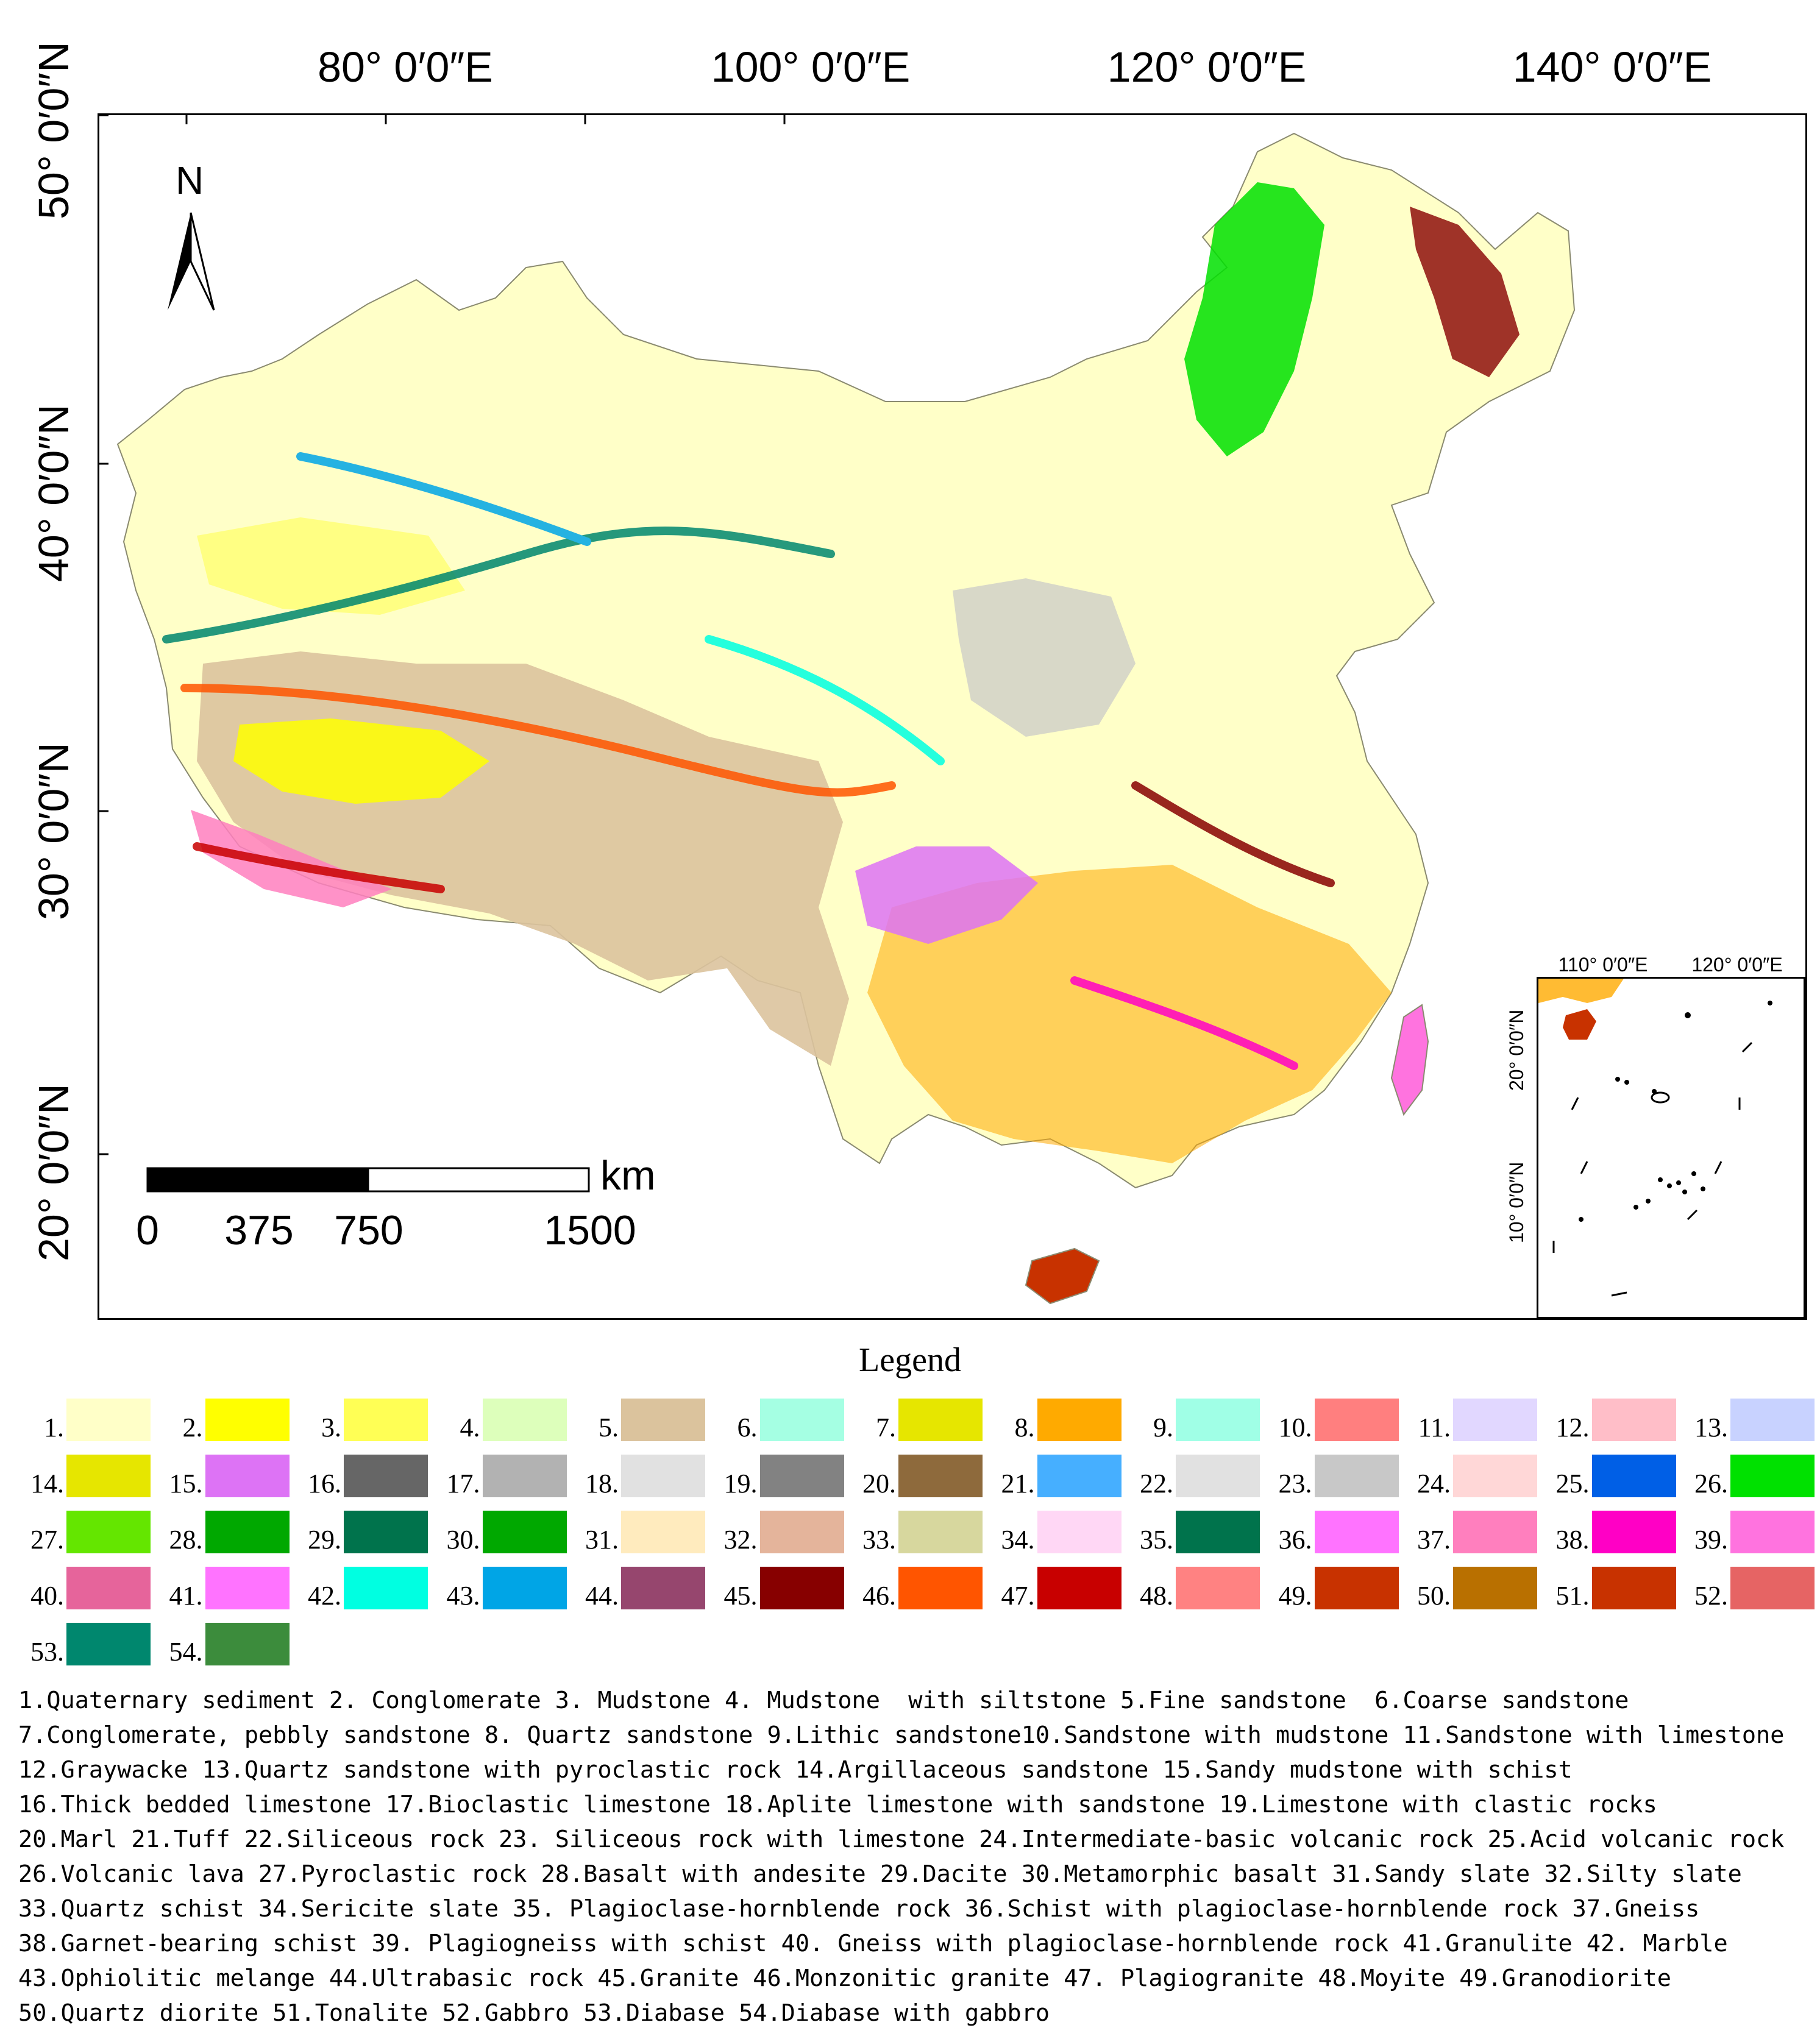 This screenshot has width=1820, height=2039. I want to click on legend-item: 46., so click(913, 1591).